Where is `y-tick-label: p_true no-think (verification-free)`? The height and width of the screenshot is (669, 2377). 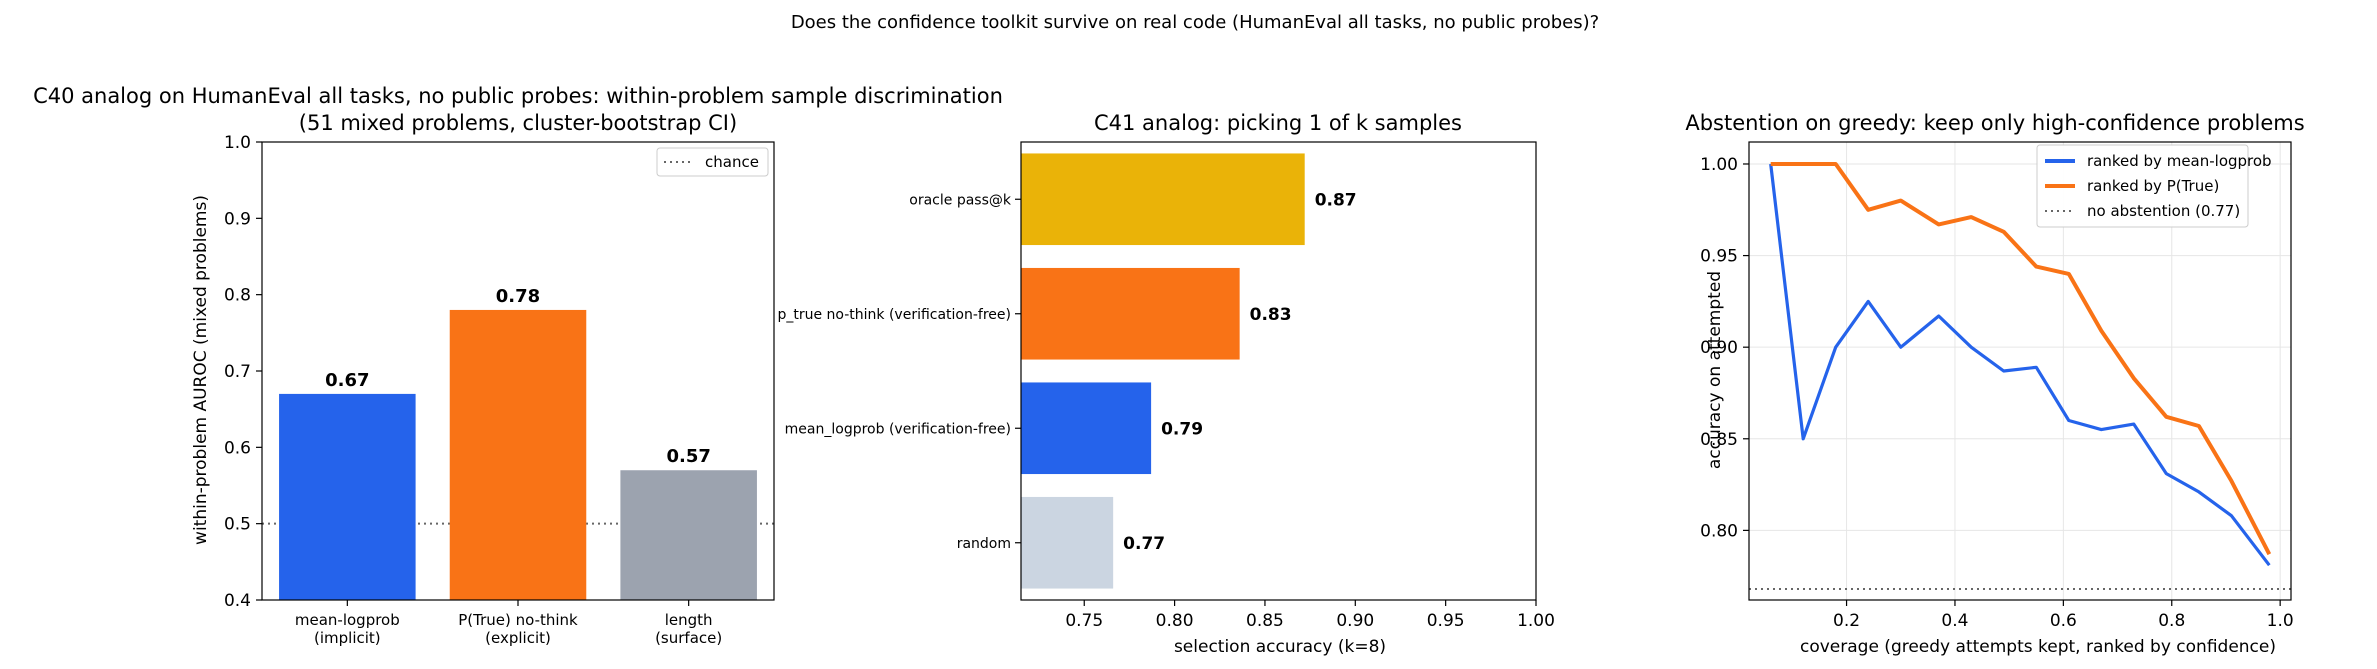
y-tick-label: p_true no-think (verification-free) is located at coordinates (894, 315).